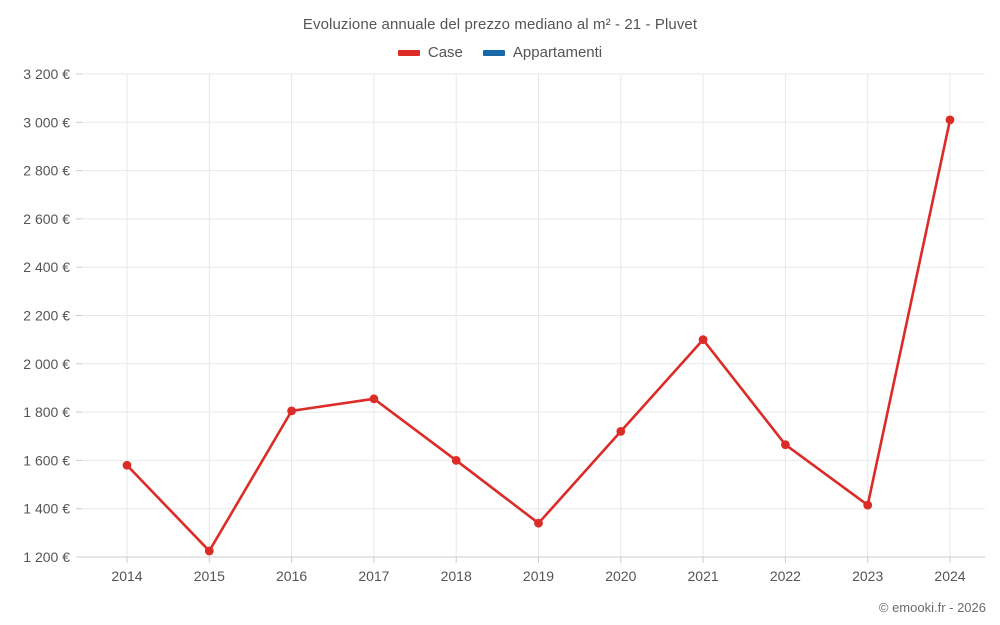 Image resolution: width=1000 pixels, height=625 pixels. Describe the element at coordinates (557, 52) in the screenshot. I see `legend-label-appartamenti: Appartamenti` at that location.